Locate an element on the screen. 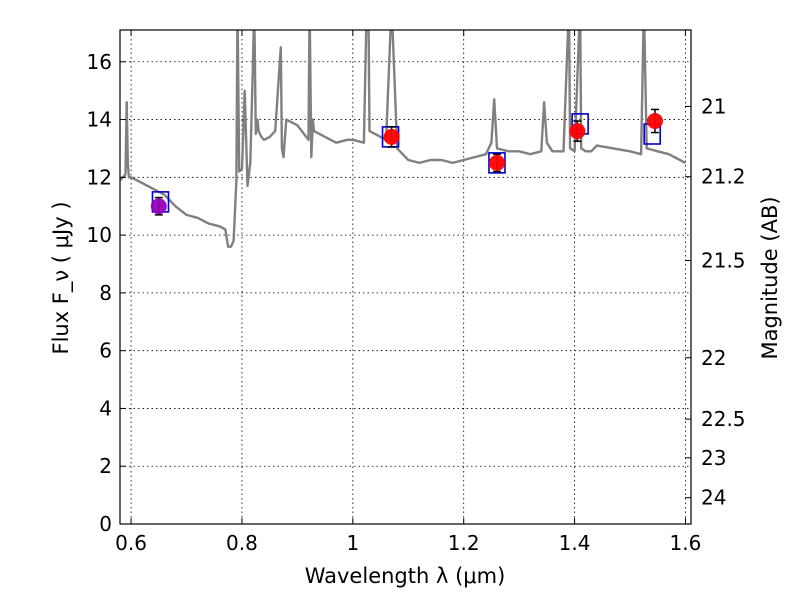  mag-tick-label: 23 is located at coordinates (713, 458).